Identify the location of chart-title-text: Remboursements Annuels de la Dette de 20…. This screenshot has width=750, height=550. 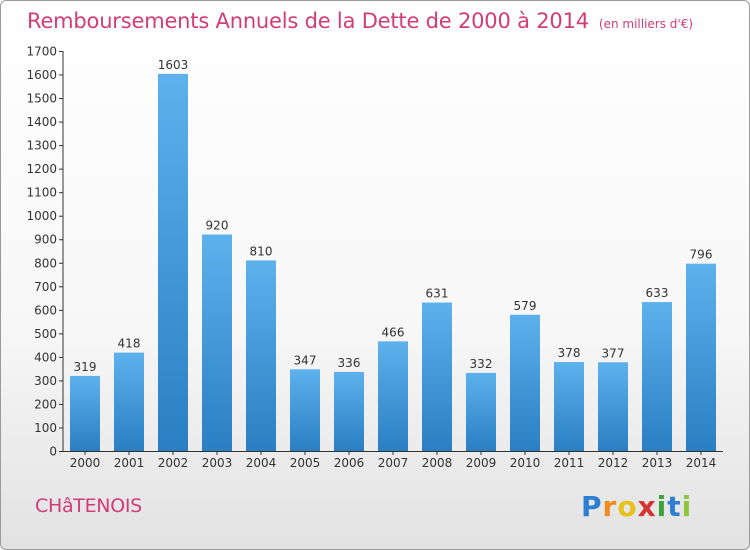
(308, 21).